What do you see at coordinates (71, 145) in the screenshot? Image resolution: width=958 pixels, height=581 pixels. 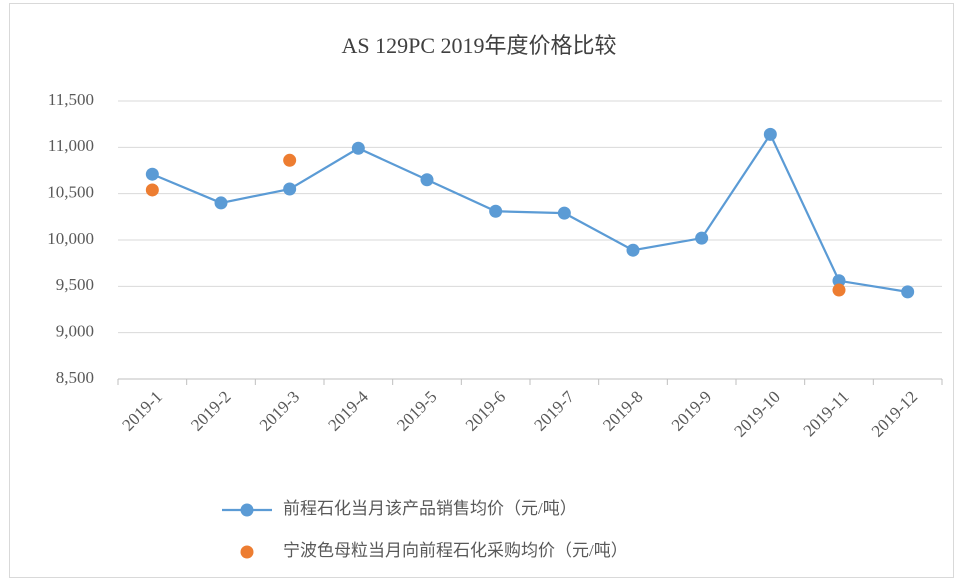 I see `y-tick-label: 11,000` at bounding box center [71, 145].